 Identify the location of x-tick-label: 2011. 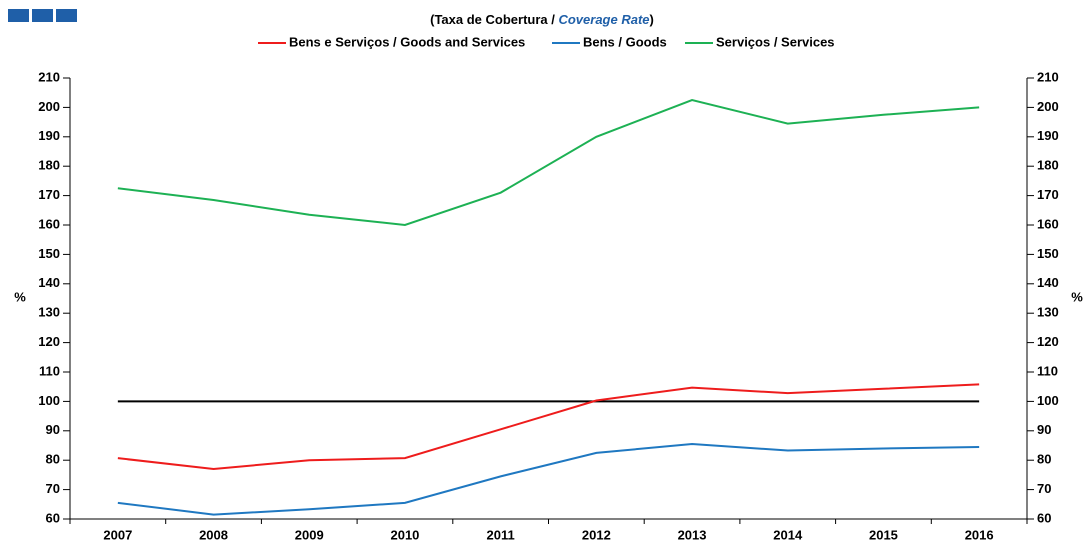
(501, 534).